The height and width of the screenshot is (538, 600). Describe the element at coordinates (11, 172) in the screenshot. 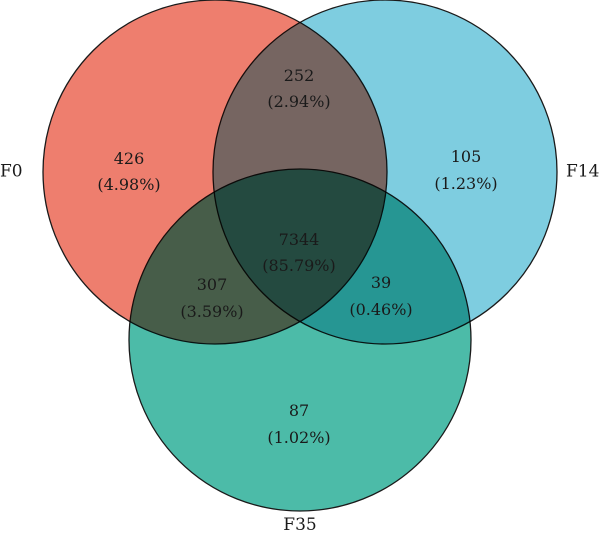

I see `set-label-f0: F0` at that location.